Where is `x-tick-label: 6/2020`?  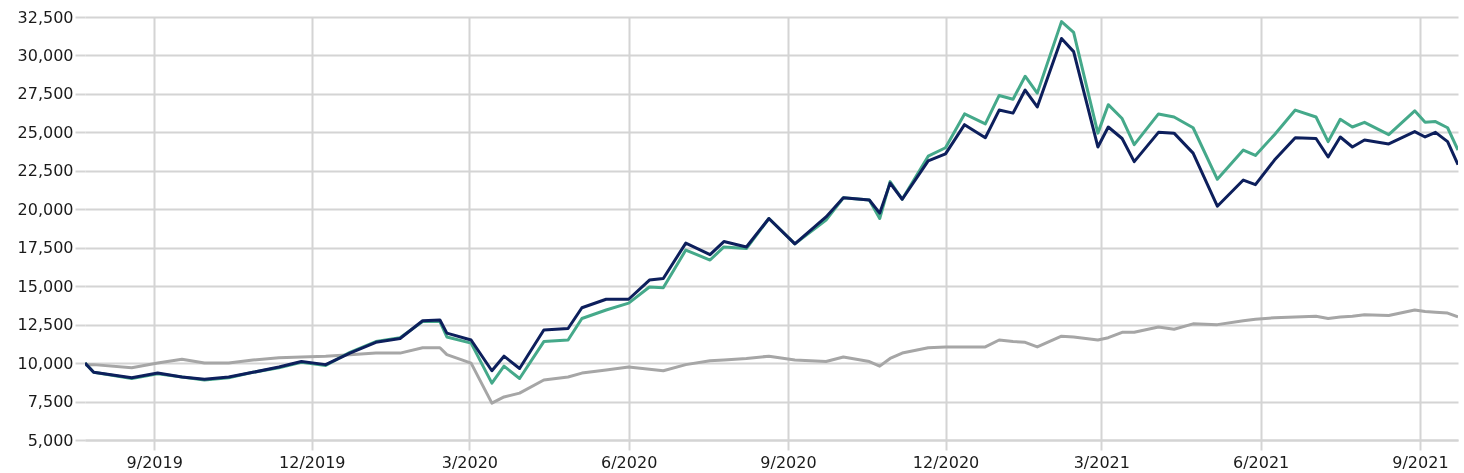 x-tick-label: 6/2020 is located at coordinates (629, 462).